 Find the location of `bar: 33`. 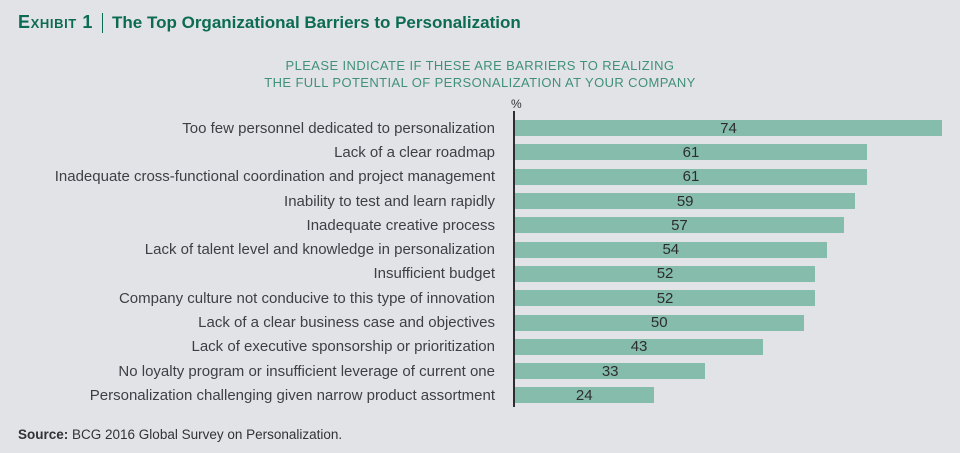

bar: 33 is located at coordinates (610, 371).